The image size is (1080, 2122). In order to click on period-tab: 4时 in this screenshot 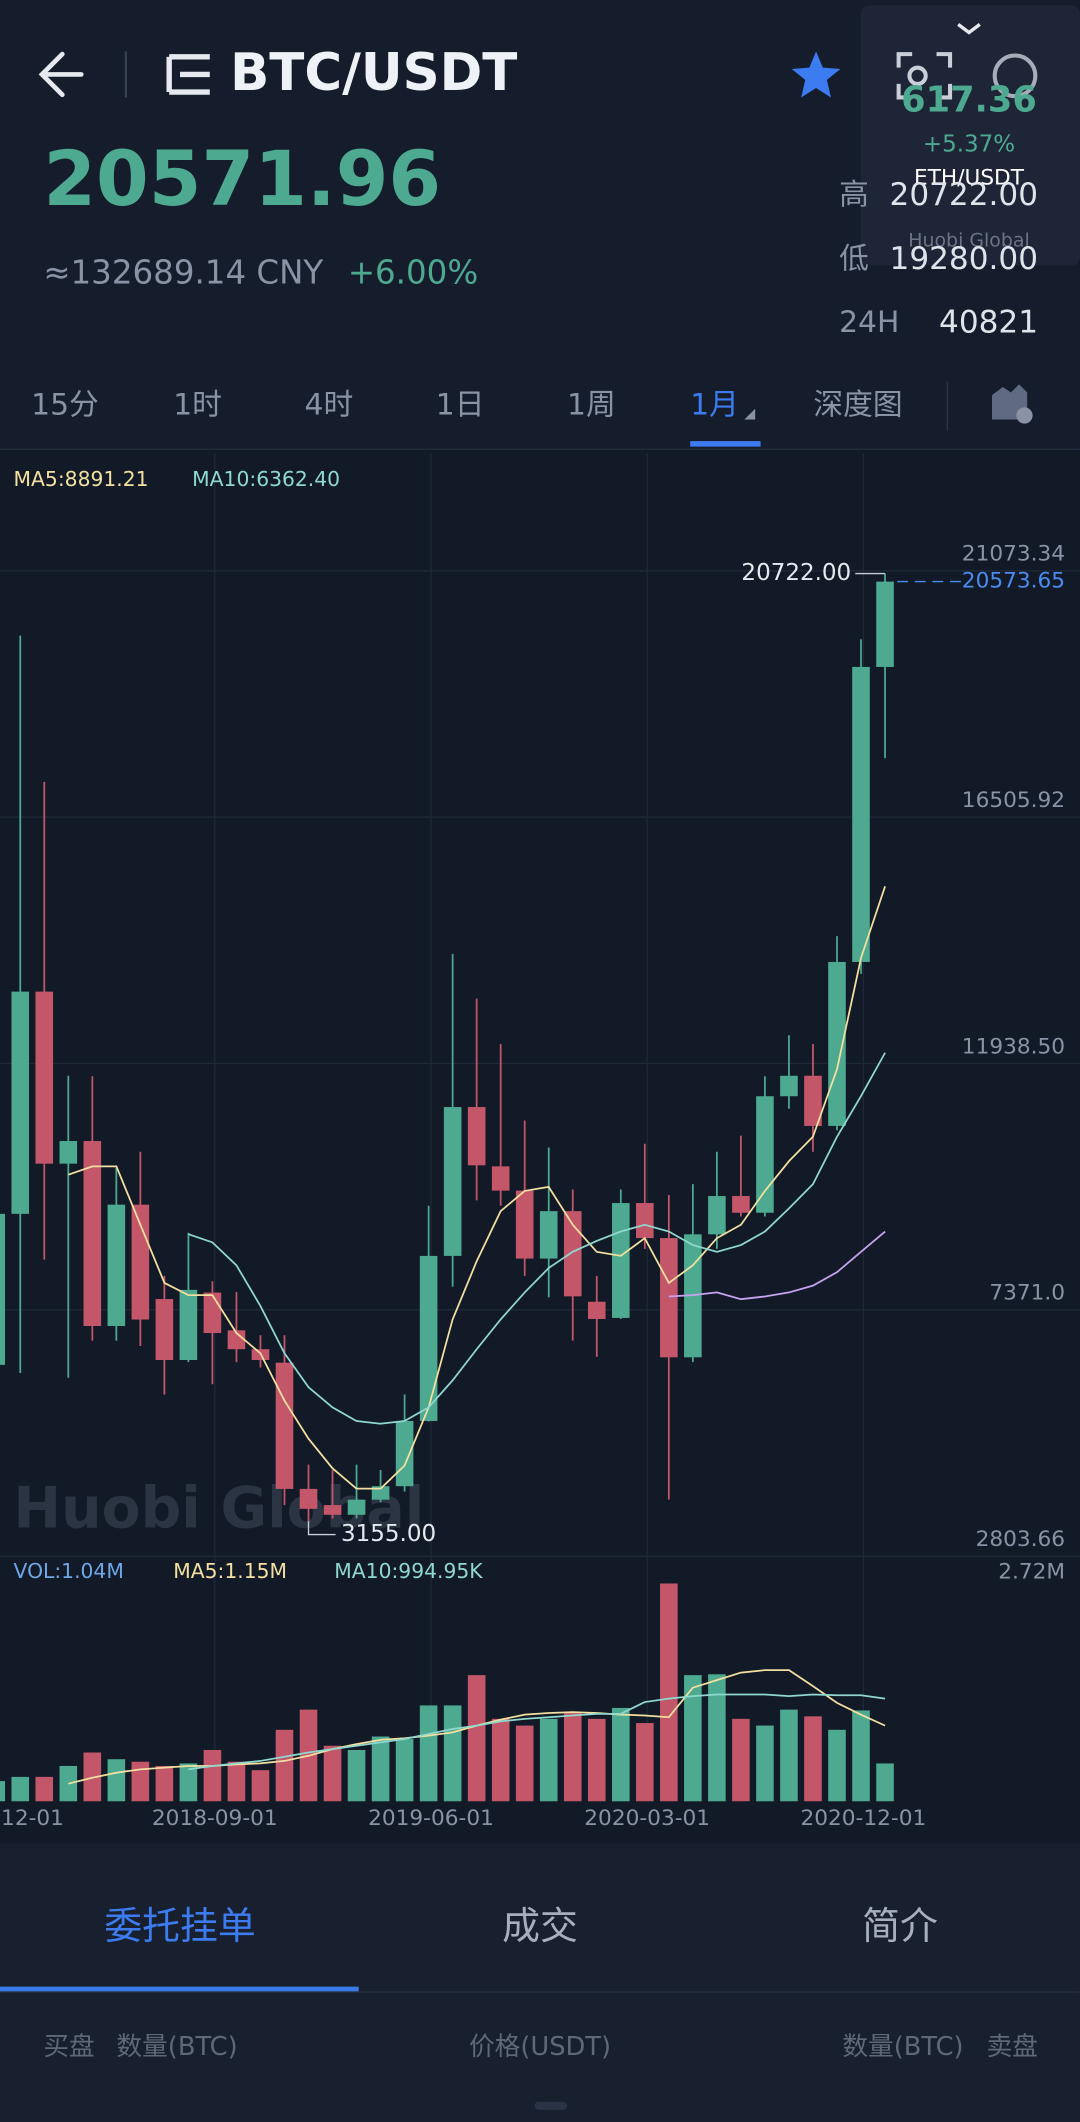, I will do `click(329, 404)`.